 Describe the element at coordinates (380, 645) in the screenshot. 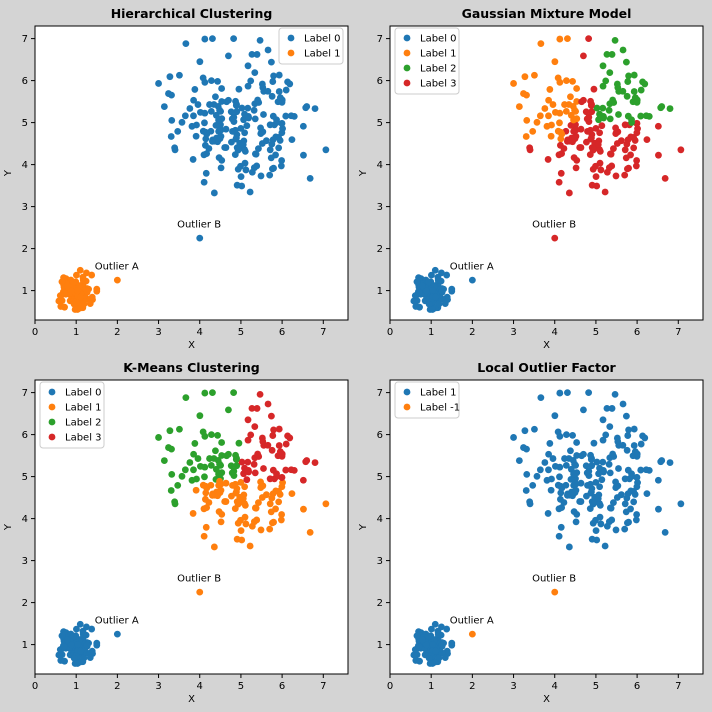

I see `y-tick-label: 1` at that location.